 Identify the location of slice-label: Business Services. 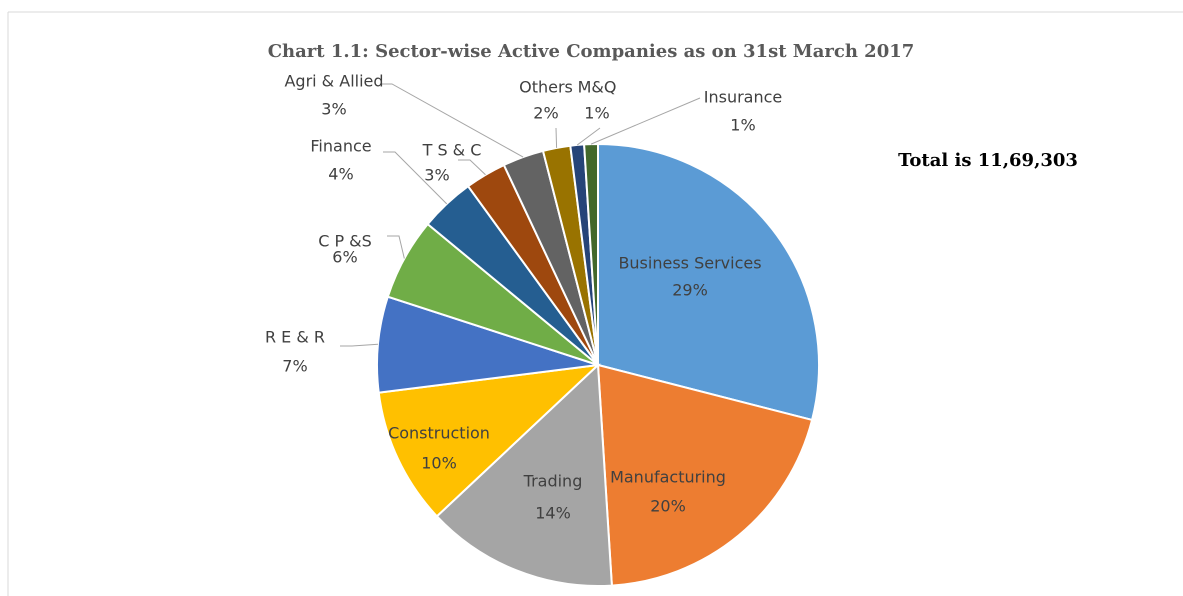
(689, 263).